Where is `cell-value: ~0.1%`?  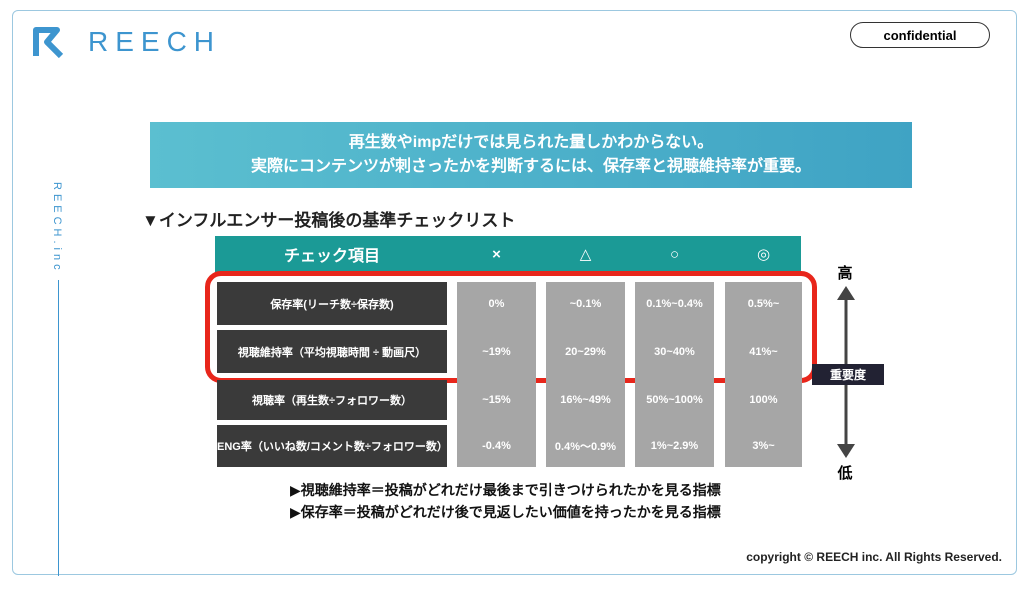 cell-value: ~0.1% is located at coordinates (585, 303).